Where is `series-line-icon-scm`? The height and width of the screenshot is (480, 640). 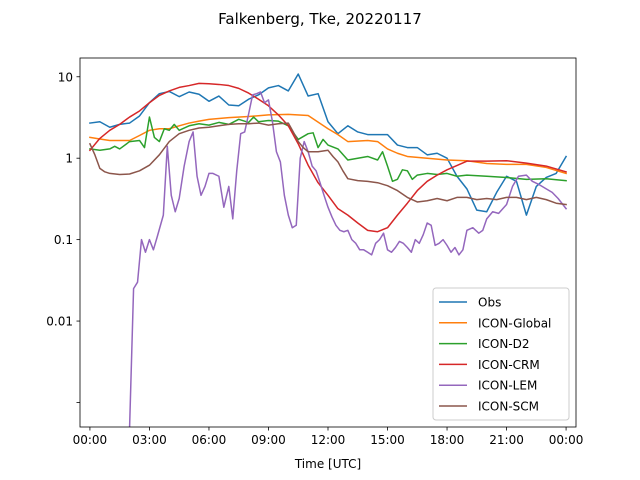
series-line-icon-scm is located at coordinates (327, 164).